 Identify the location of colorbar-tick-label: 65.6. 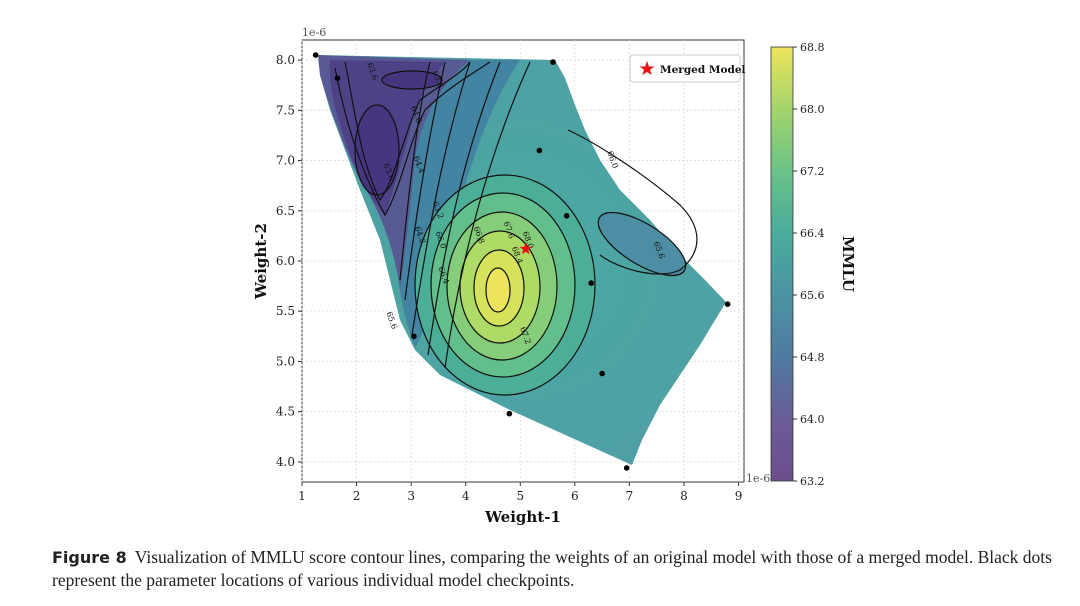
(812, 295).